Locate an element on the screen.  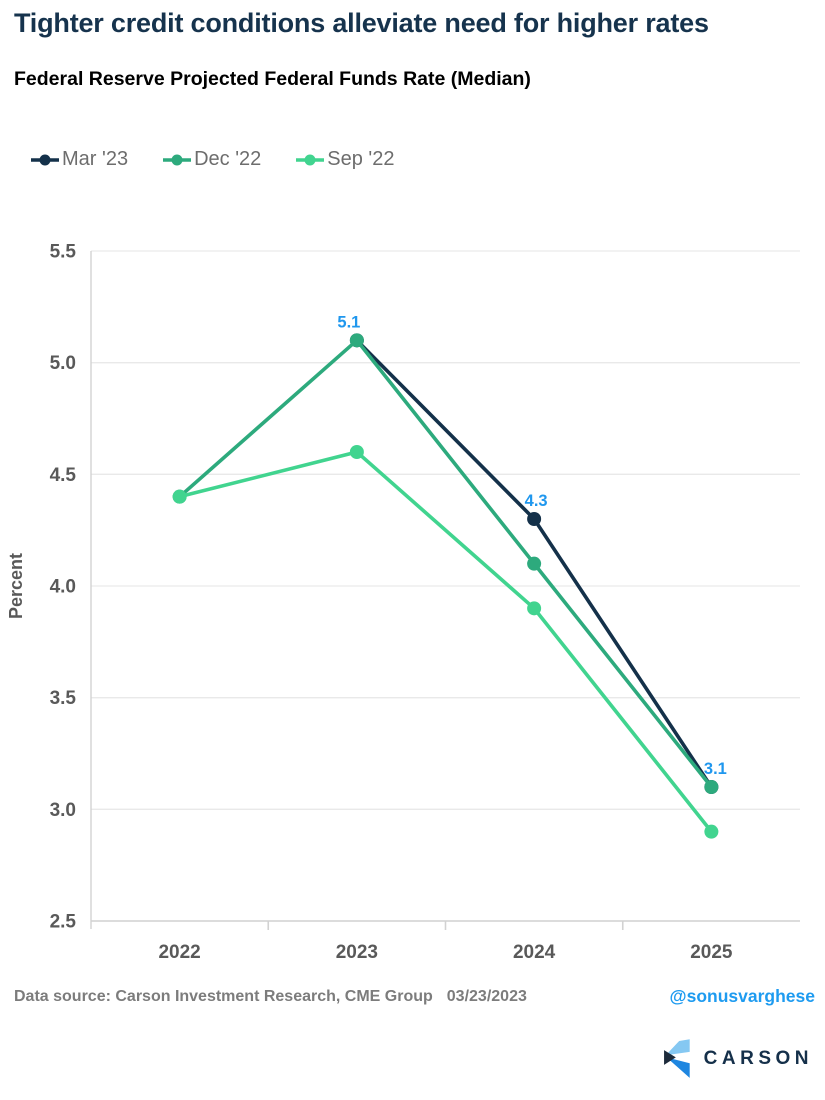
legend-label: Mar '23 is located at coordinates (95, 159).